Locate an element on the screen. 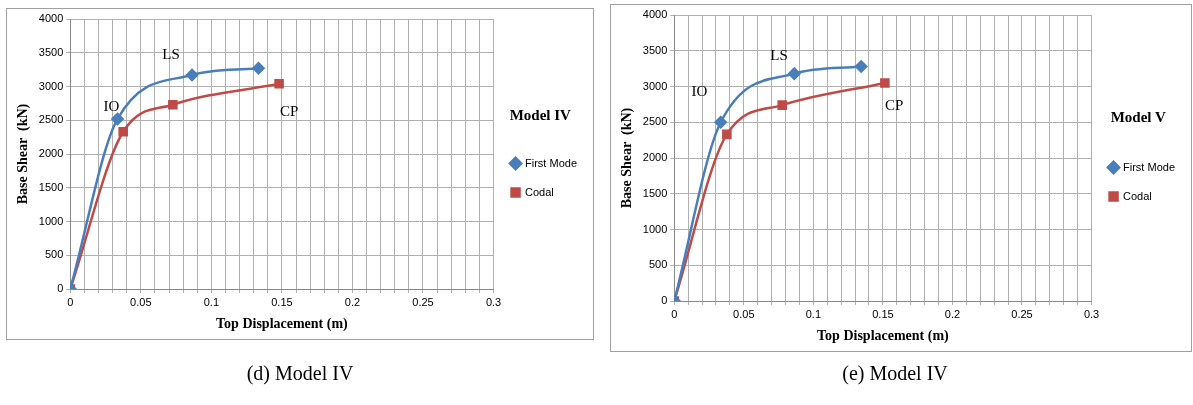 Image resolution: width=1193 pixels, height=405 pixels. text: (e) Model IV is located at coordinates (895, 373).